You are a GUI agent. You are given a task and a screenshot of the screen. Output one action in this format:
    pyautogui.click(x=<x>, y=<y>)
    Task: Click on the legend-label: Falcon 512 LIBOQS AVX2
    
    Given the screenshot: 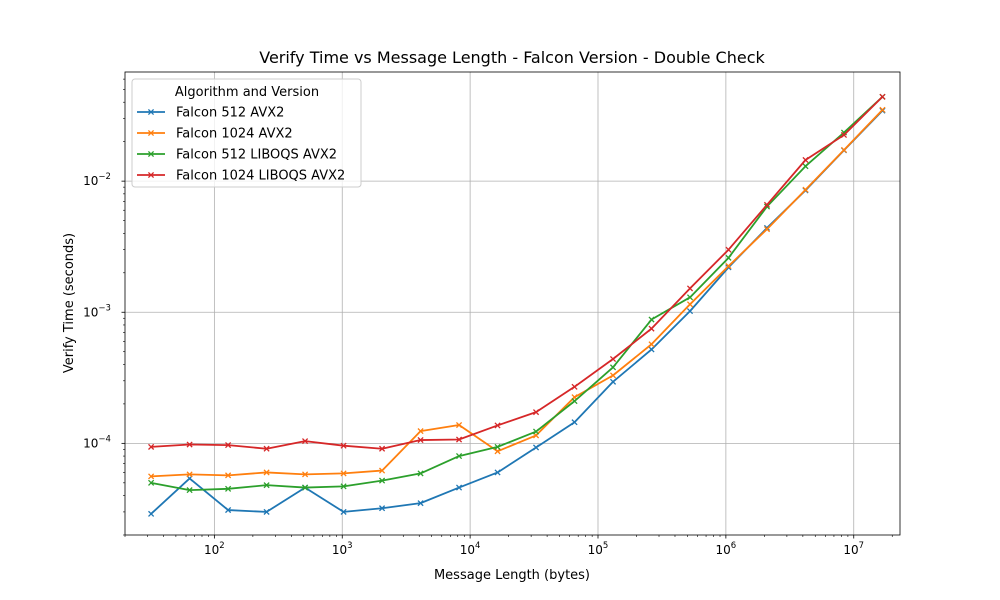 What is the action you would take?
    pyautogui.click(x=256, y=155)
    